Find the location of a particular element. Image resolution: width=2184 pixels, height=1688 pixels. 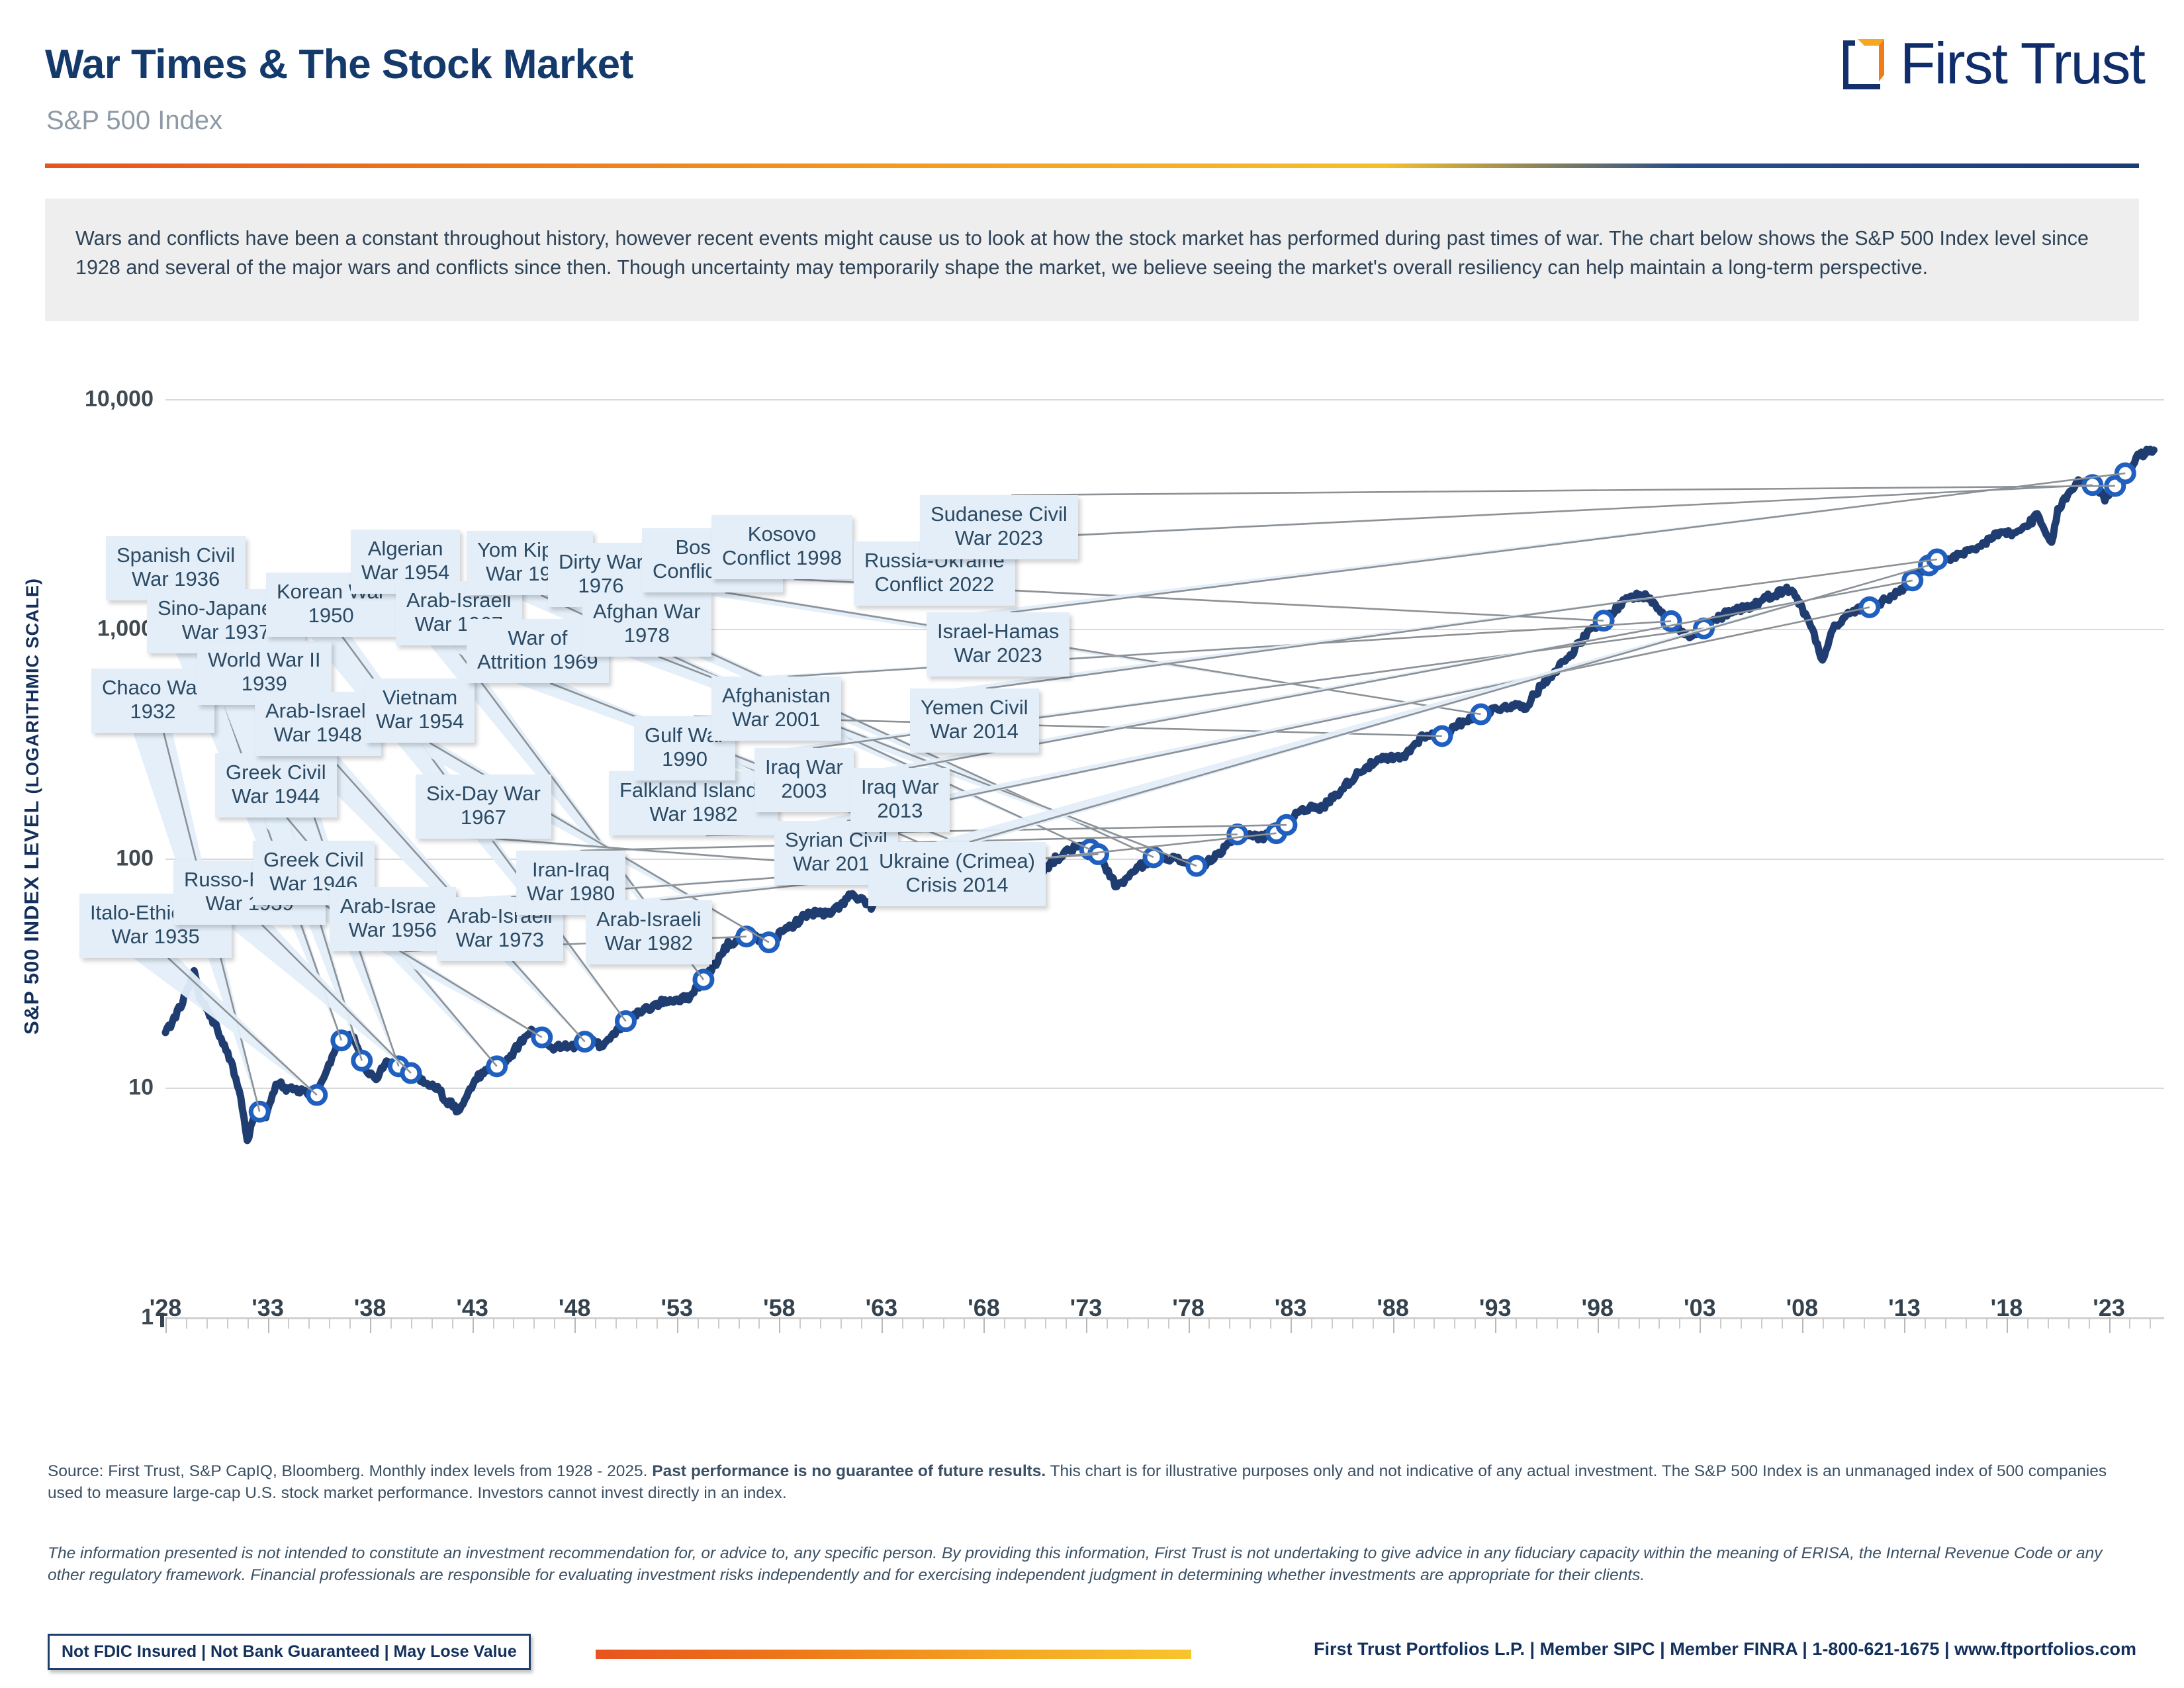

war-callout-line1: Arab-Israeli is located at coordinates (318, 710).